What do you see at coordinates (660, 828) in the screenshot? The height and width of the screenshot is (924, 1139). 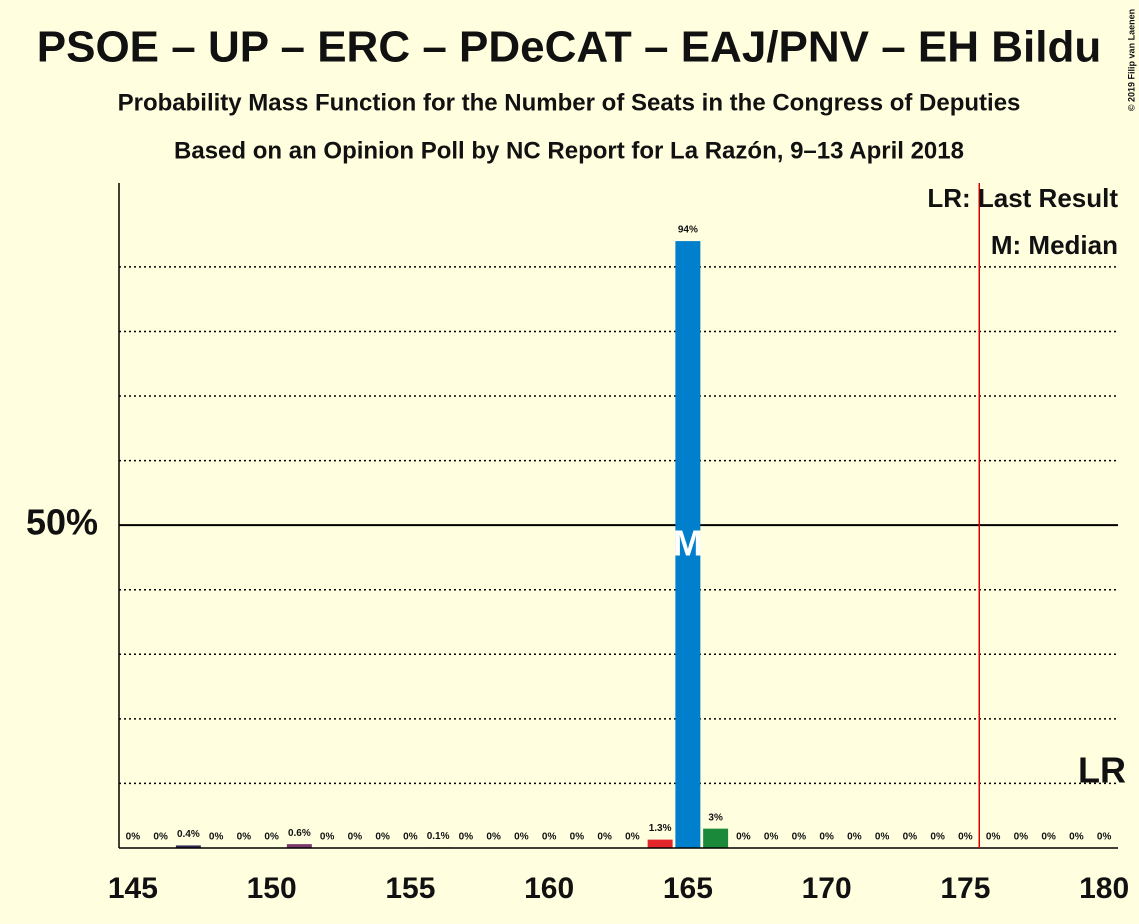 I see `value-label: 1.3%` at bounding box center [660, 828].